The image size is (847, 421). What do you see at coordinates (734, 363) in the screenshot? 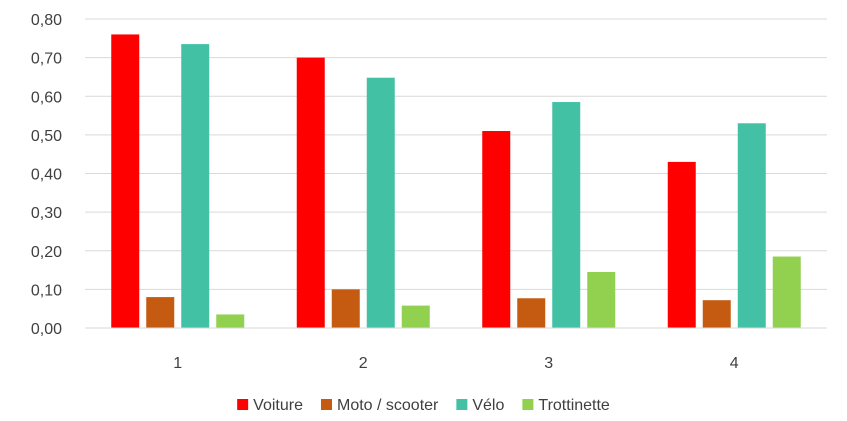
I see `x-tick-label: 4` at bounding box center [734, 363].